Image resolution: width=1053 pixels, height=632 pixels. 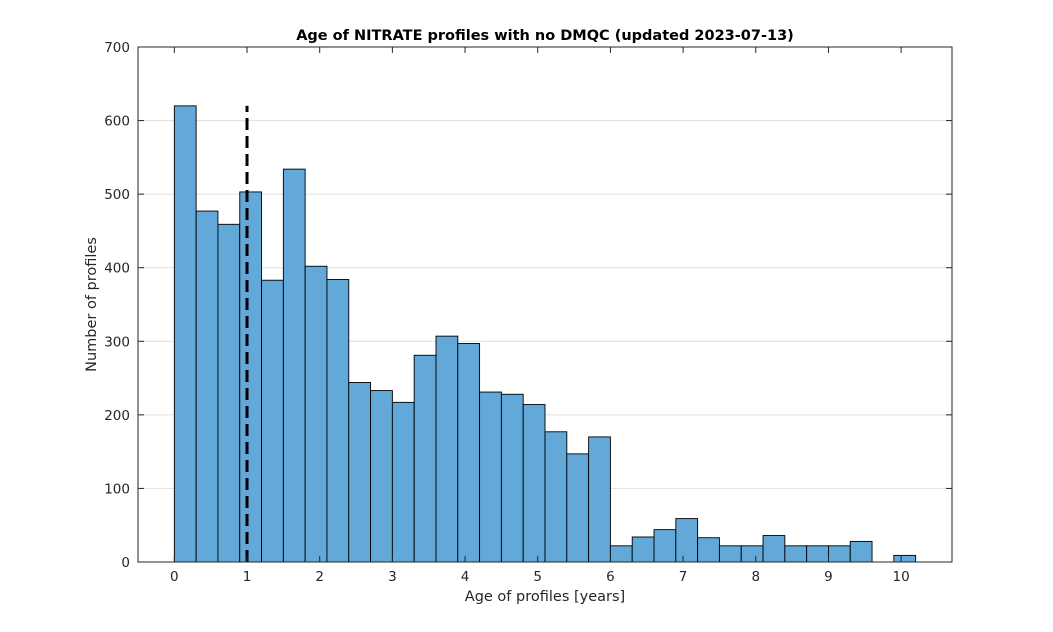 What do you see at coordinates (392, 577) in the screenshot?
I see `x-tick-label: 3` at bounding box center [392, 577].